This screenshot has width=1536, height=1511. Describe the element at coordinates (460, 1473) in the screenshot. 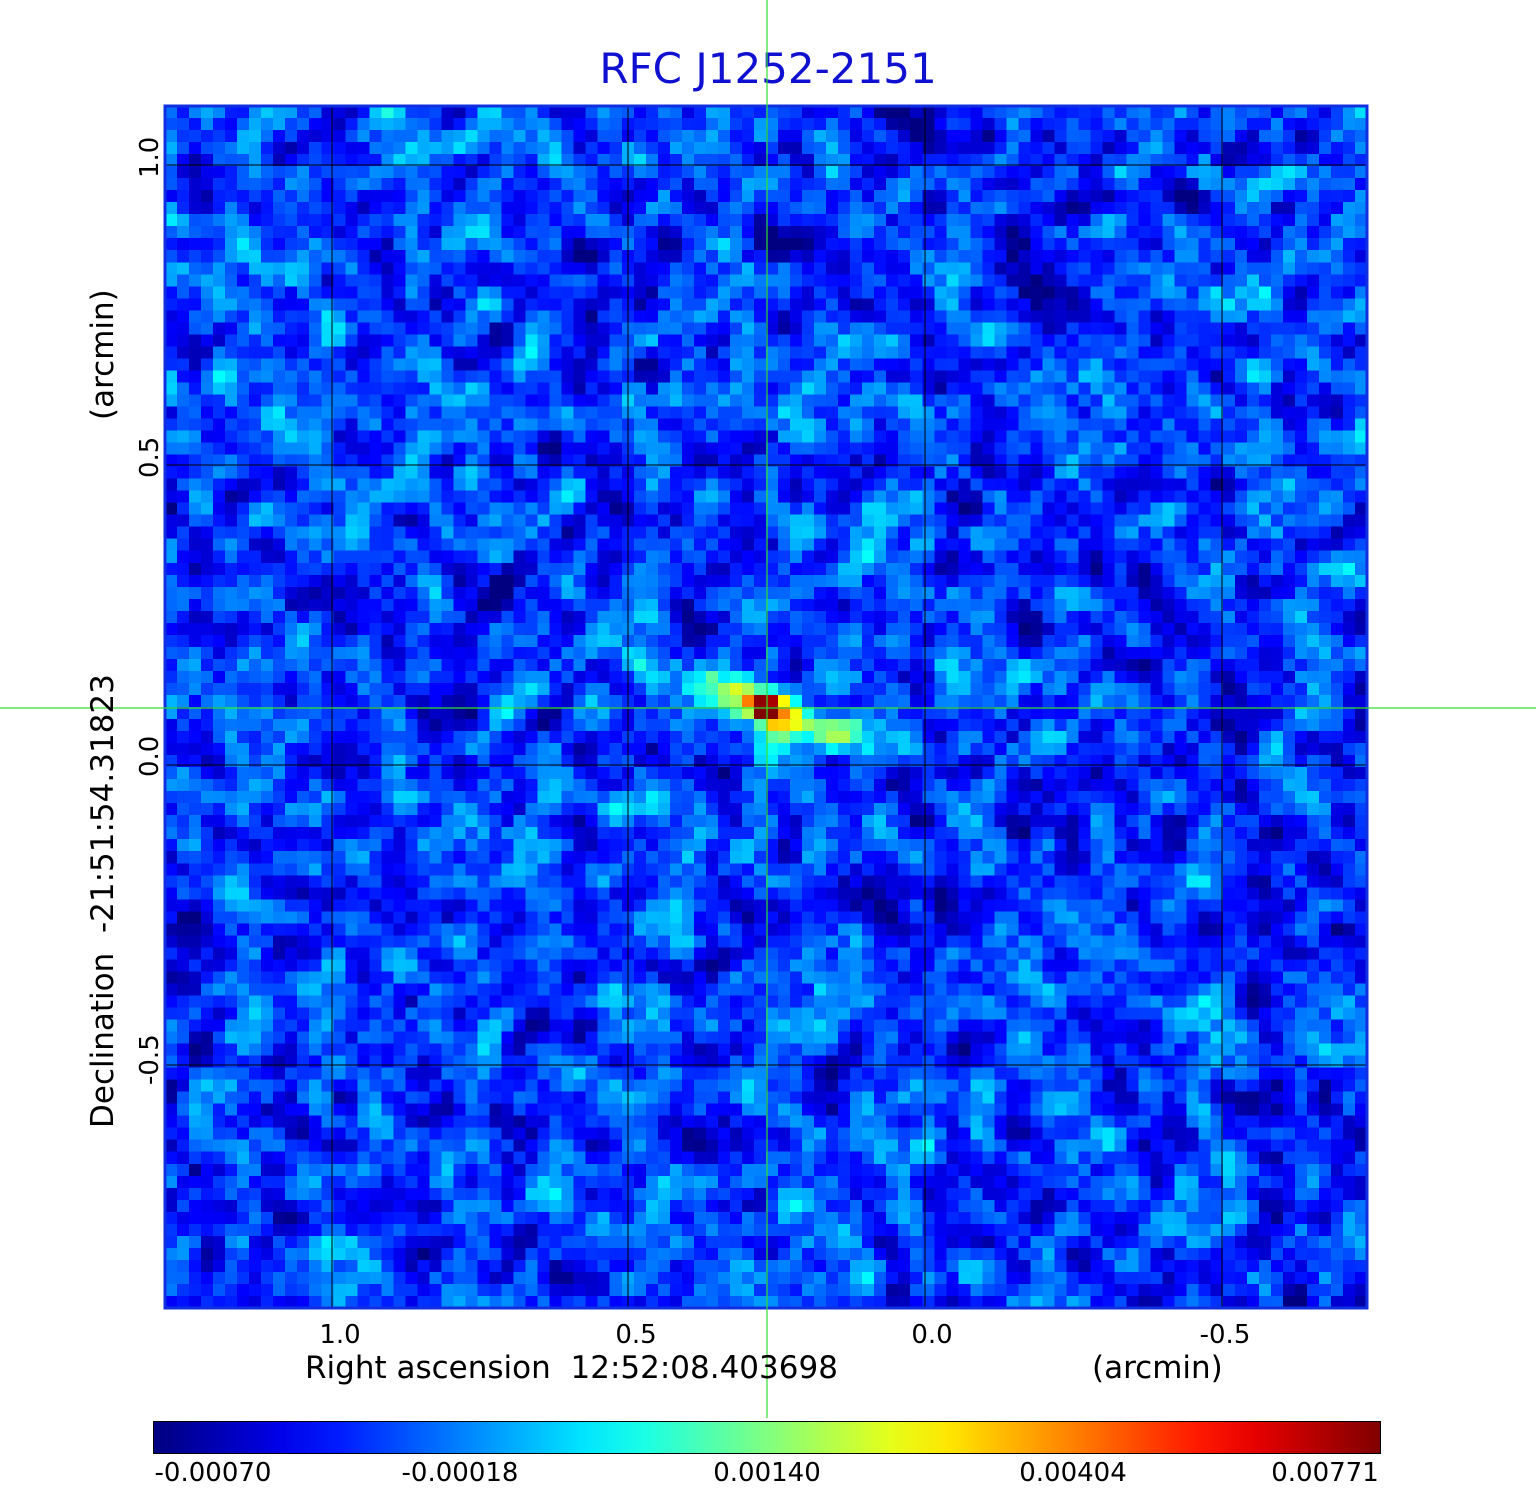

I see `colorbar-tick-label: -0.00018` at that location.